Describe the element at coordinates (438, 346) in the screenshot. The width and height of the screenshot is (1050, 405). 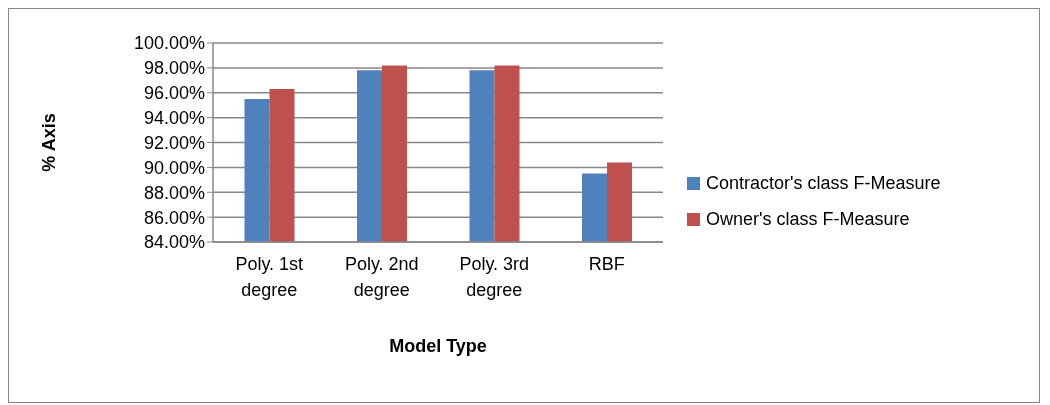
I see `x-axis-title: Model Type` at that location.